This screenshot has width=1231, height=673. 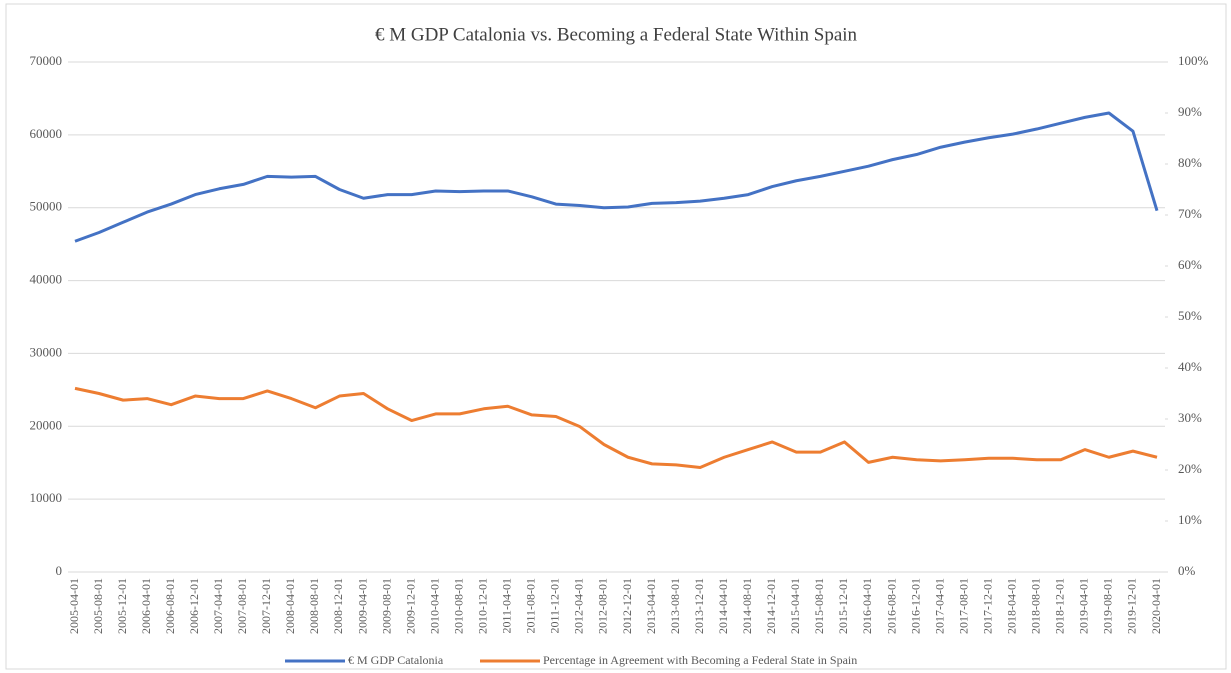 I want to click on y2-tick-label: 30%, so click(x=1190, y=417).